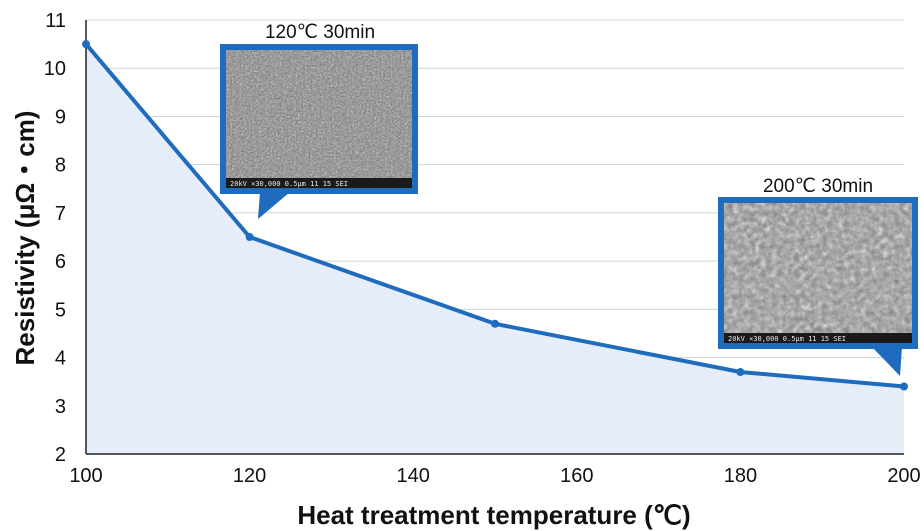 This screenshot has height=531, width=924. I want to click on x-tick-labels: 100 120 140 160 180 200, so click(494, 476).